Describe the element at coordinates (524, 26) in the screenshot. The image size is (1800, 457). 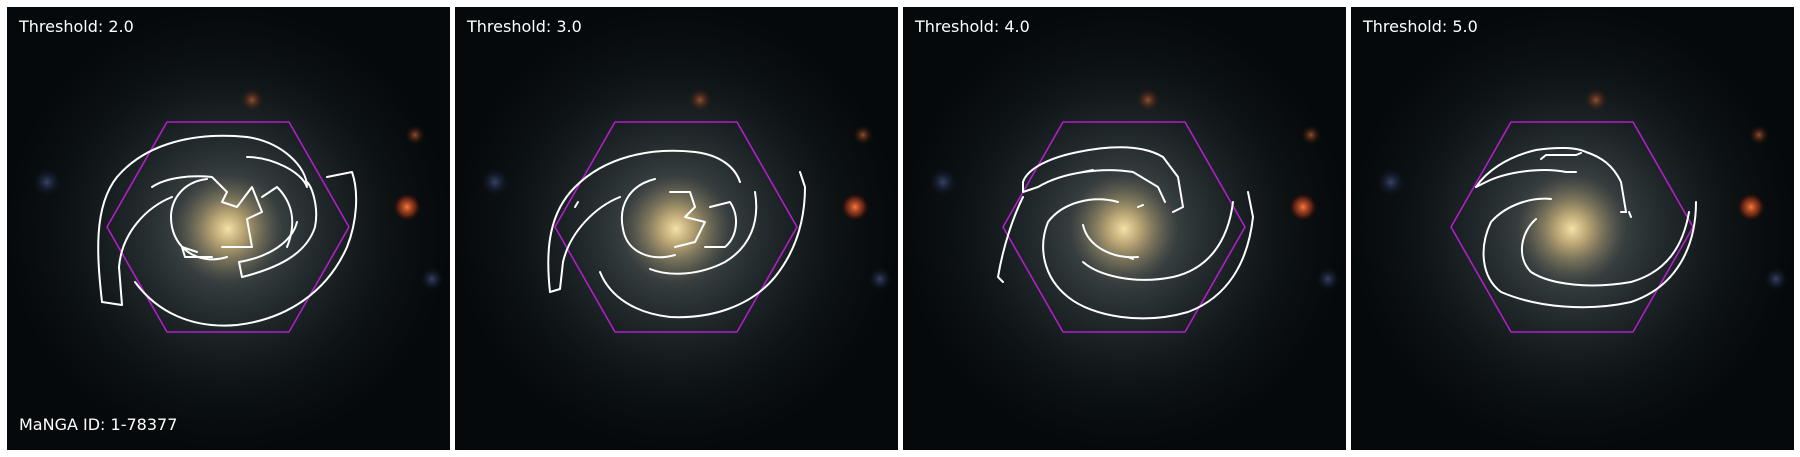
I see `threshold-label: Threshold: 3.0` at that location.